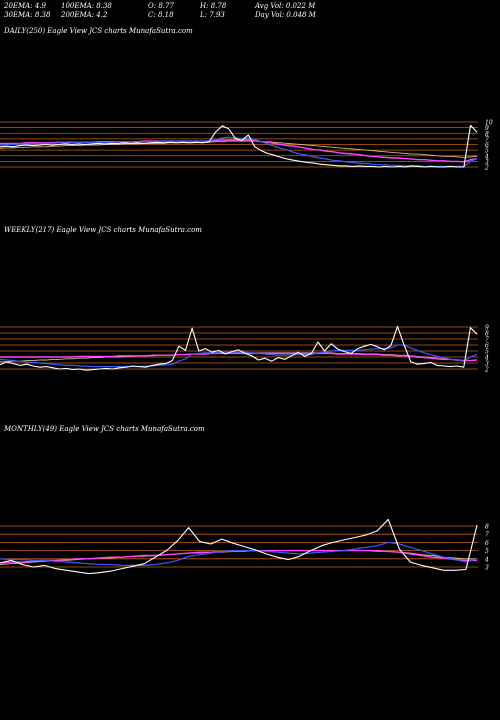 This screenshot has width=500, height=720. What do you see at coordinates (212, 15) in the screenshot?
I see `low-value: L: 7.93` at bounding box center [212, 15].